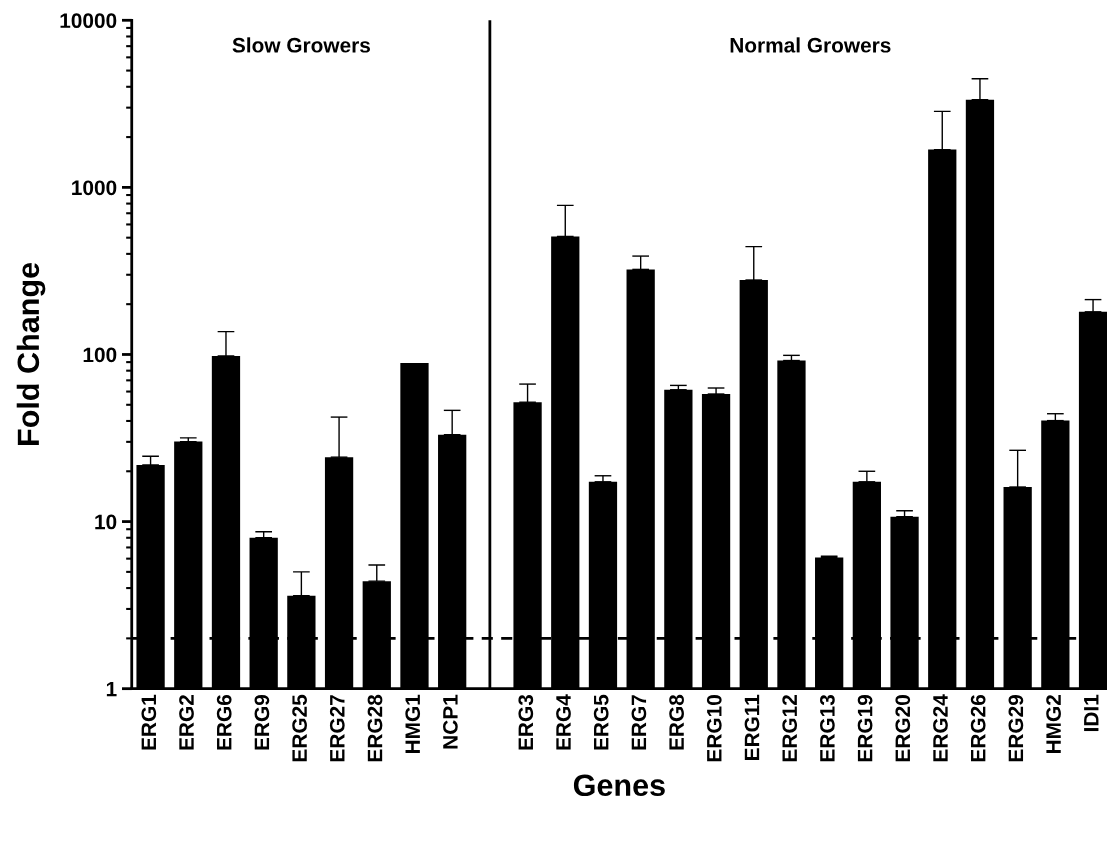 This screenshot has height=845, width=1107. Describe the element at coordinates (149, 722) in the screenshot. I see `x-tick-label: ERG1` at that location.